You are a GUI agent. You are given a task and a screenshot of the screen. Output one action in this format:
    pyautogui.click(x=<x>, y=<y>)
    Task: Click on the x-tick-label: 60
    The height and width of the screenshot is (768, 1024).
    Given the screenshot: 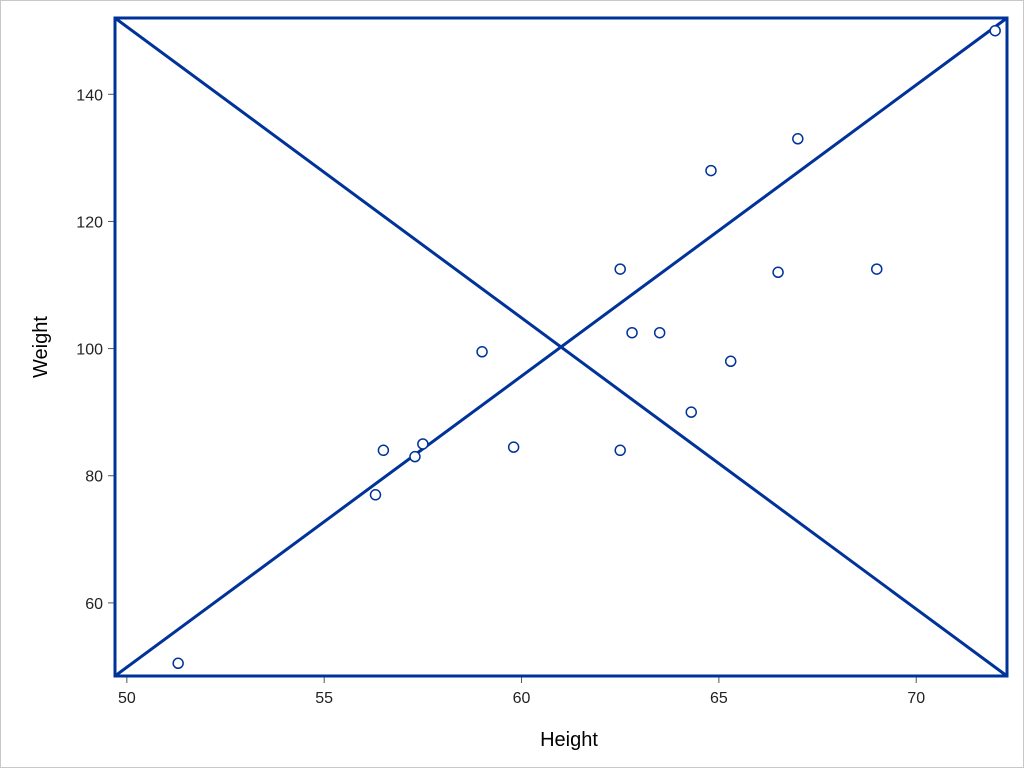 What is the action you would take?
    pyautogui.click(x=522, y=698)
    